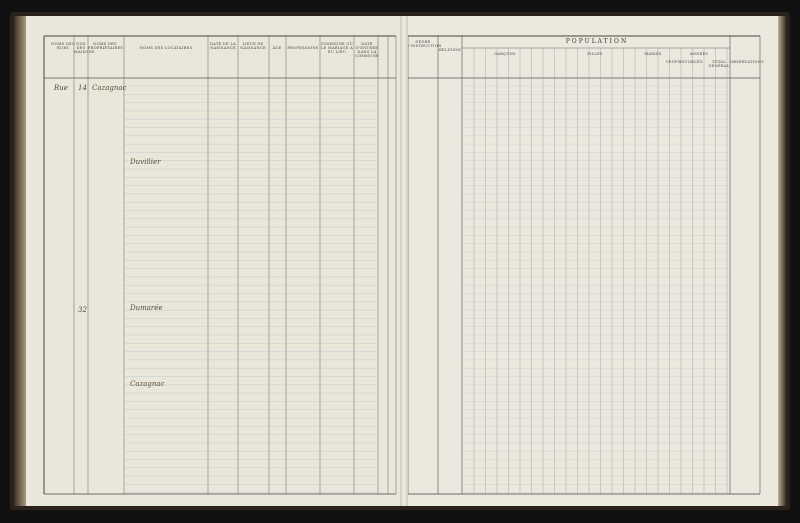 The image size is (800, 523). Describe the element at coordinates (61, 88) in the screenshot. I see `entry-street: Rue` at that location.